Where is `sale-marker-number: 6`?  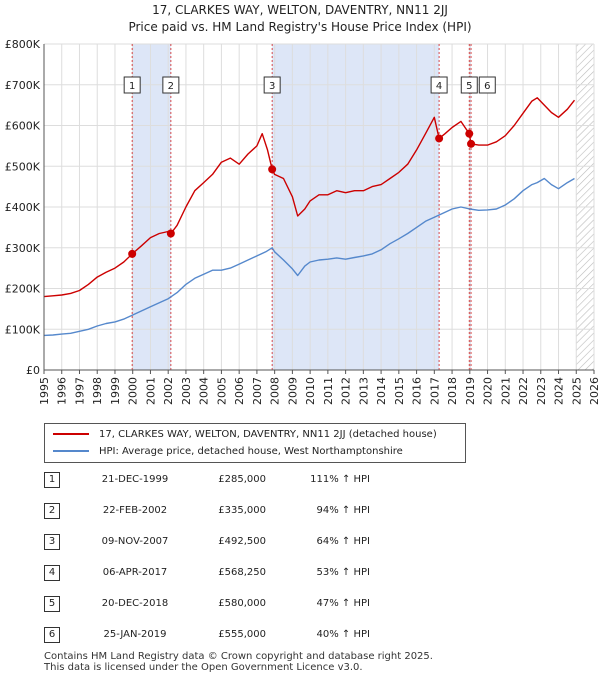 sale-marker-number: 6 is located at coordinates (487, 86).